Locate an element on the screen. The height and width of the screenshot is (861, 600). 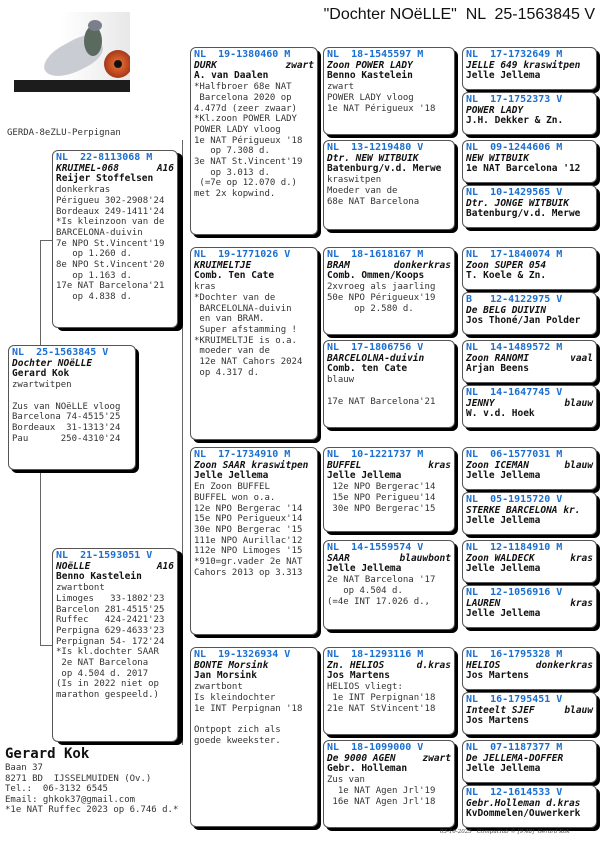
pigeon-name: Zoon SAAR kraswitpen is located at coordinates (251, 465).